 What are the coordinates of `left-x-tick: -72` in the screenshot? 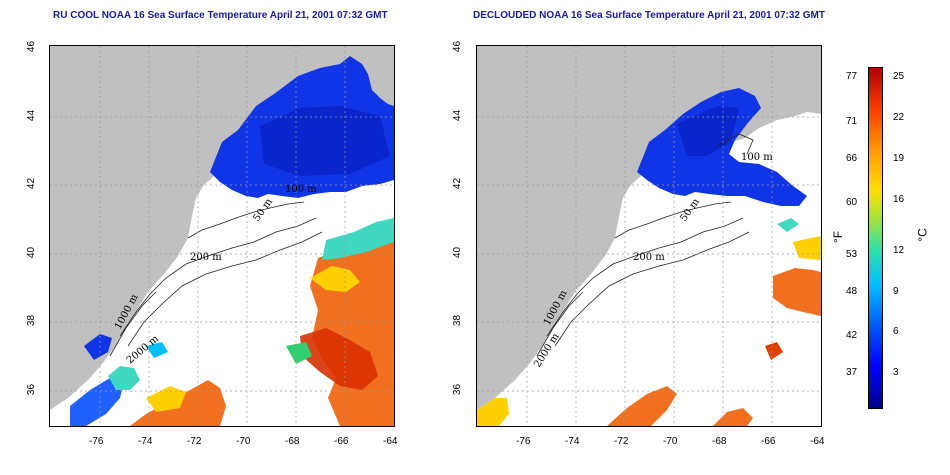 It's located at (194, 441).